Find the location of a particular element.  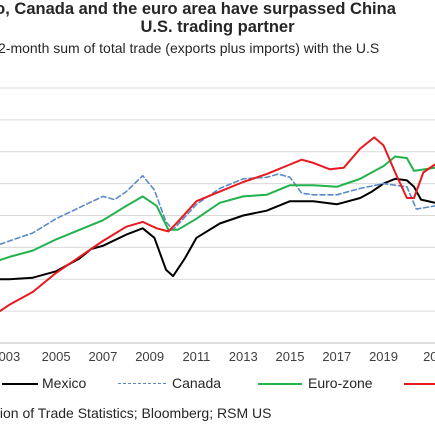

legend-label: Mexico is located at coordinates (64, 383).